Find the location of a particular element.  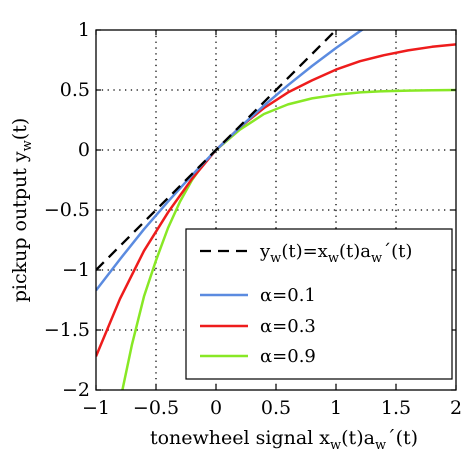

y-tick-label: 0.5 is located at coordinates (75, 90).